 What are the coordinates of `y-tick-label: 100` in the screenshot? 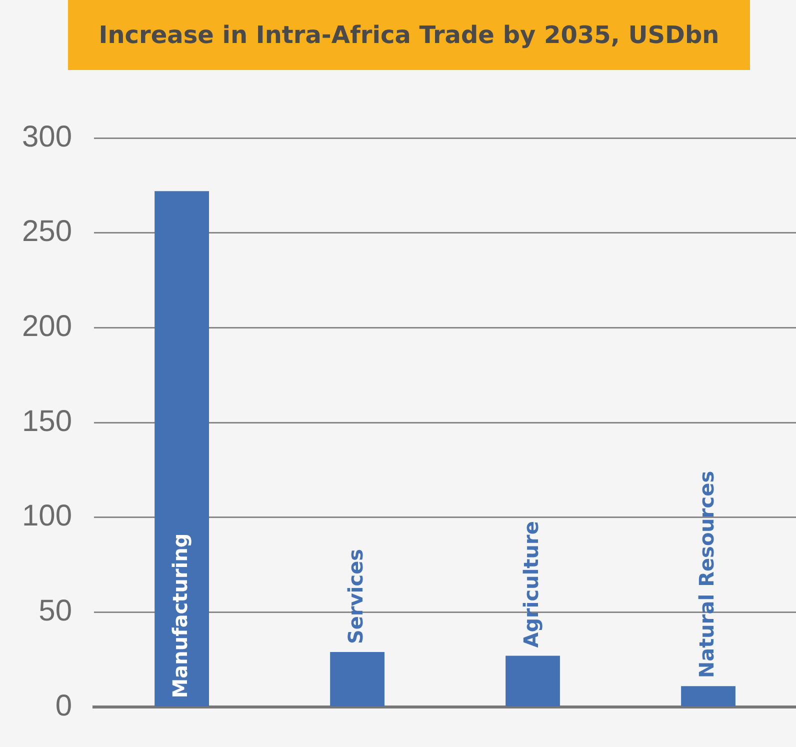 It's located at (47, 516).